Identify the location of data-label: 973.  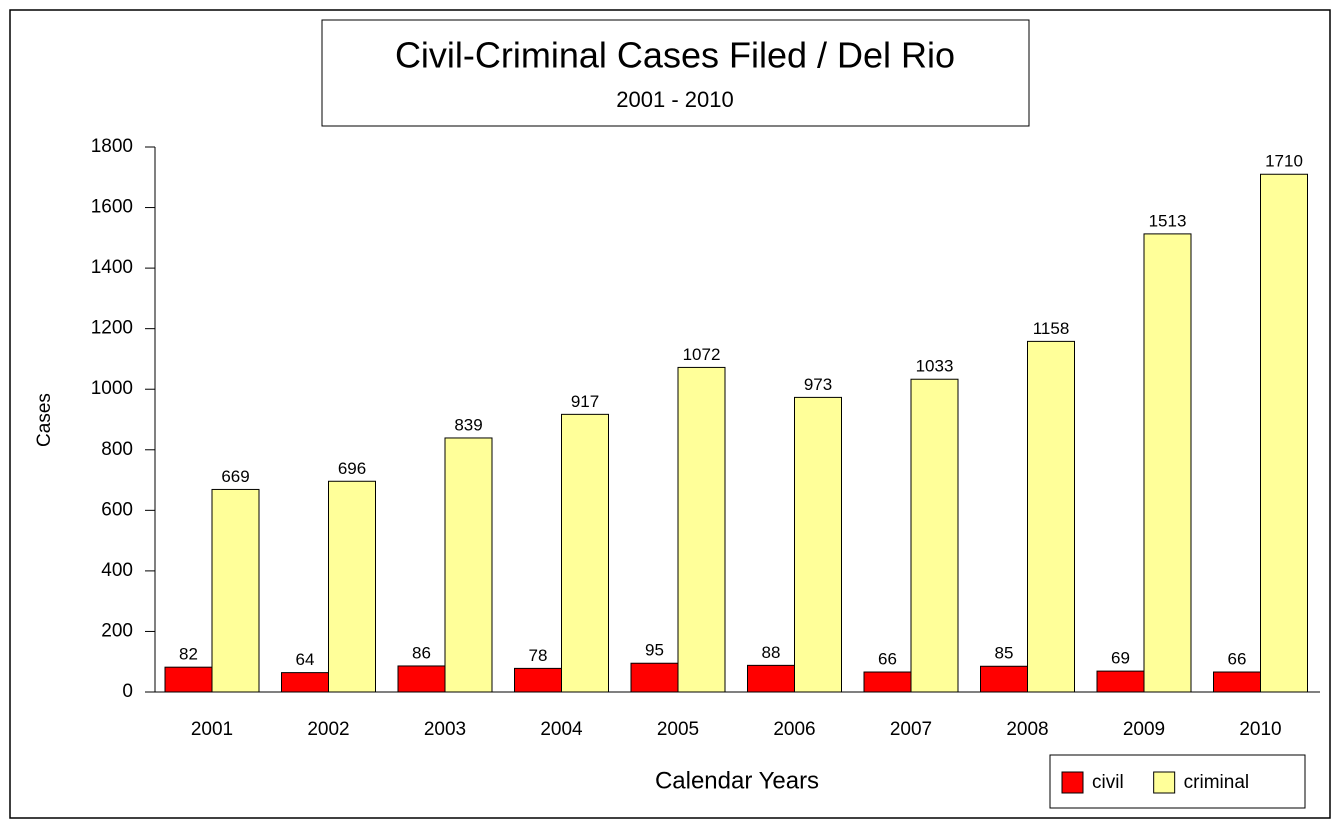
(818, 384).